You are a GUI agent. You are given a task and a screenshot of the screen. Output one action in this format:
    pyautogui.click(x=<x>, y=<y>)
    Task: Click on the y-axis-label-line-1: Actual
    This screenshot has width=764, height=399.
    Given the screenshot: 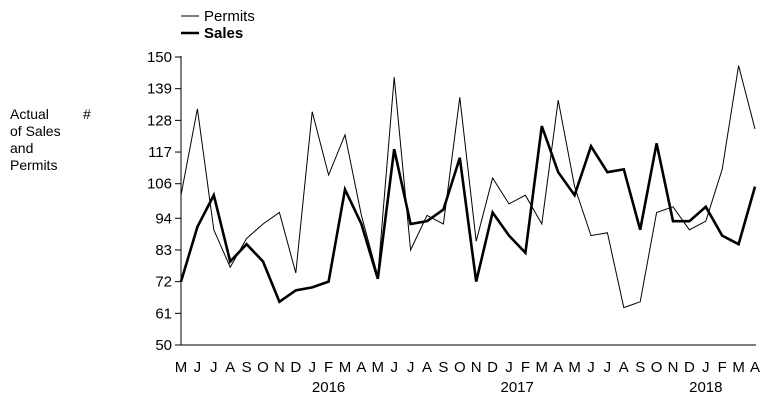 What is the action you would take?
    pyautogui.click(x=29, y=114)
    